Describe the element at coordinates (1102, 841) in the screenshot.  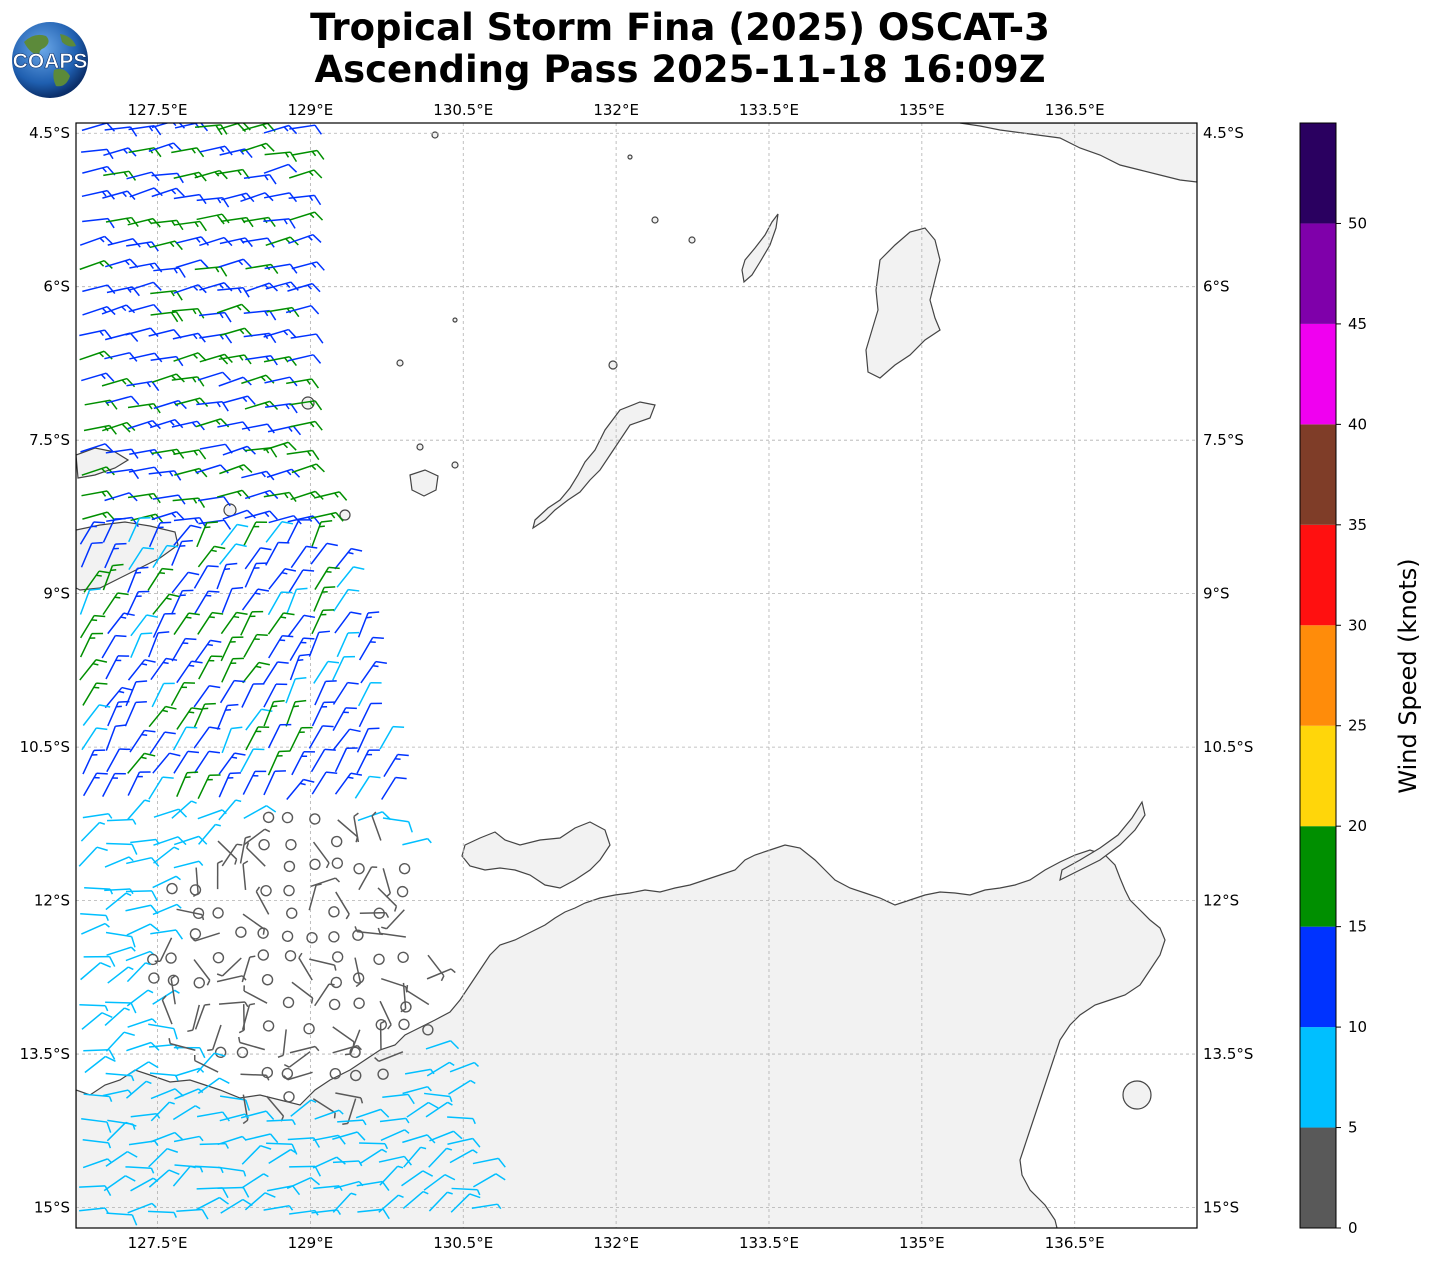
I see `wessel-islands` at that location.